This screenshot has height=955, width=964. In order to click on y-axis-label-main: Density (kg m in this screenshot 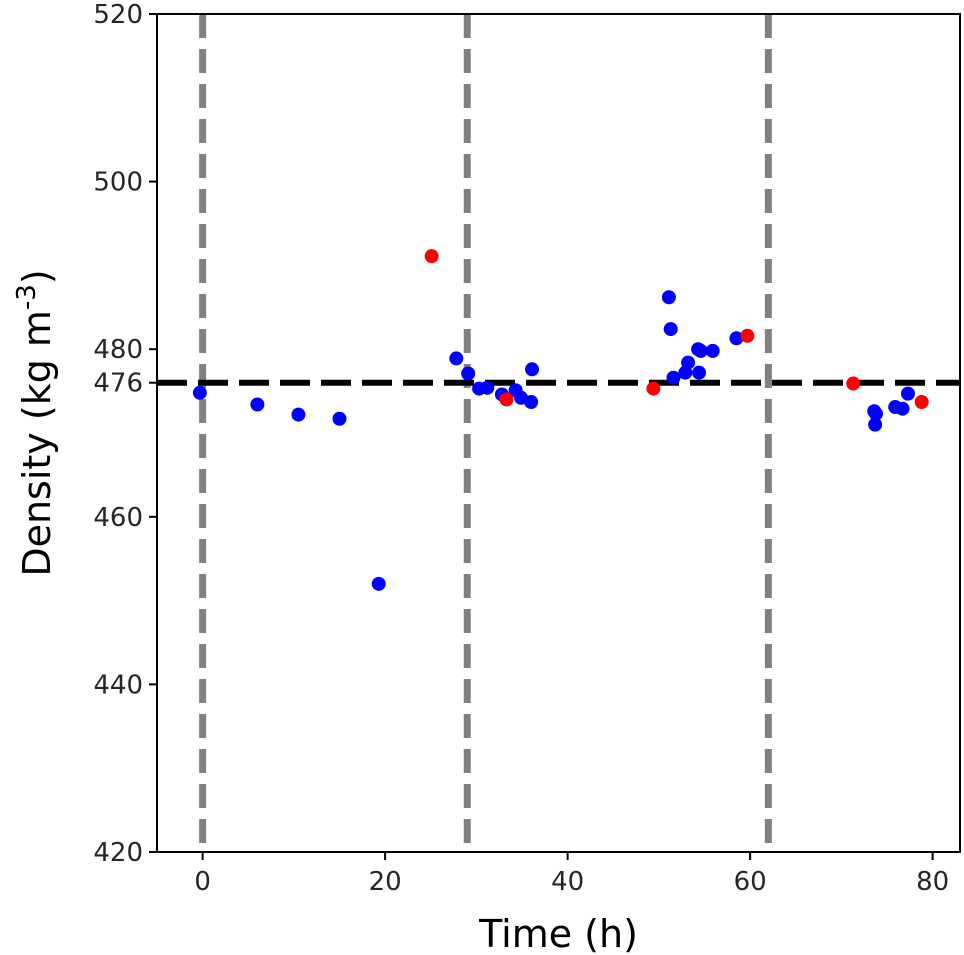, I will do `click(37, 443)`.